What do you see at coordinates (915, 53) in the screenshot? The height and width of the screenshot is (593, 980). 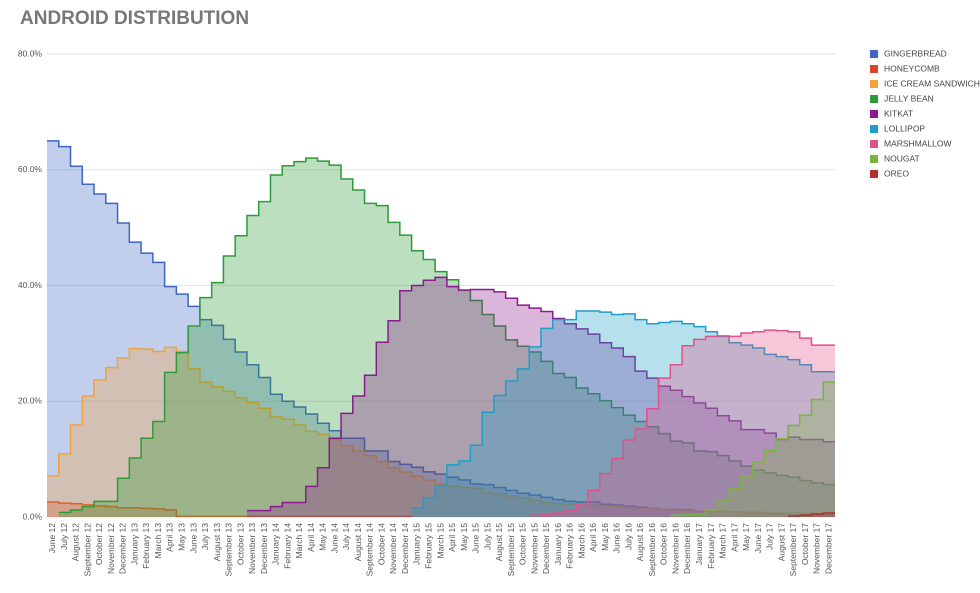 I see `legend-label: GINGERBREAD` at bounding box center [915, 53].